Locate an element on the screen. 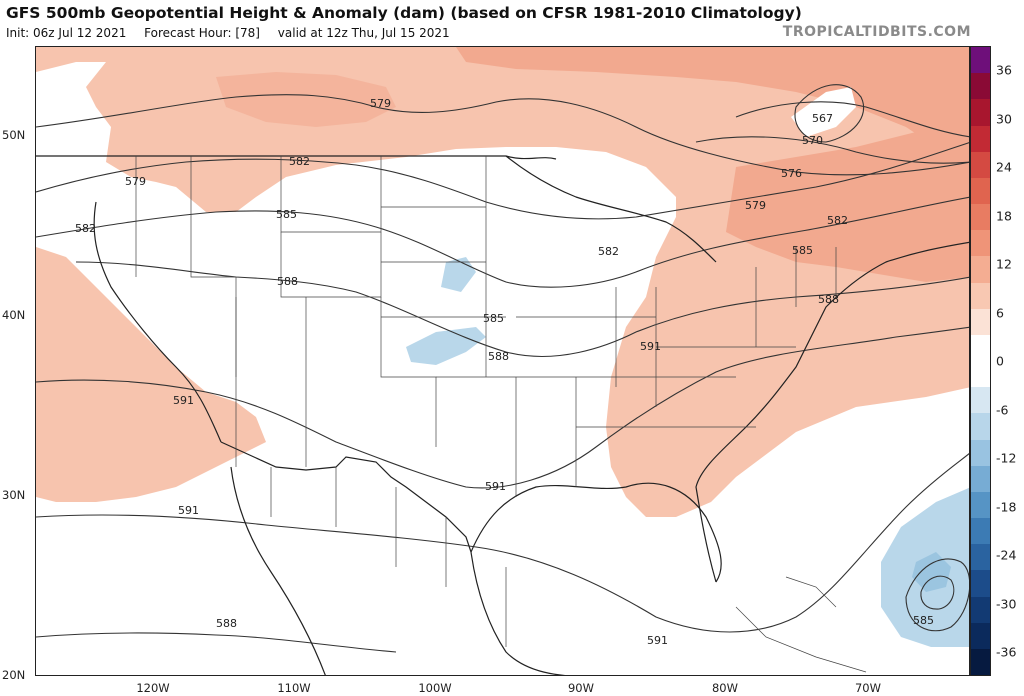 Image resolution: width=1024 pixels, height=696 pixels. init-time: Init: 06z Jul 12 2021 is located at coordinates (66, 33).